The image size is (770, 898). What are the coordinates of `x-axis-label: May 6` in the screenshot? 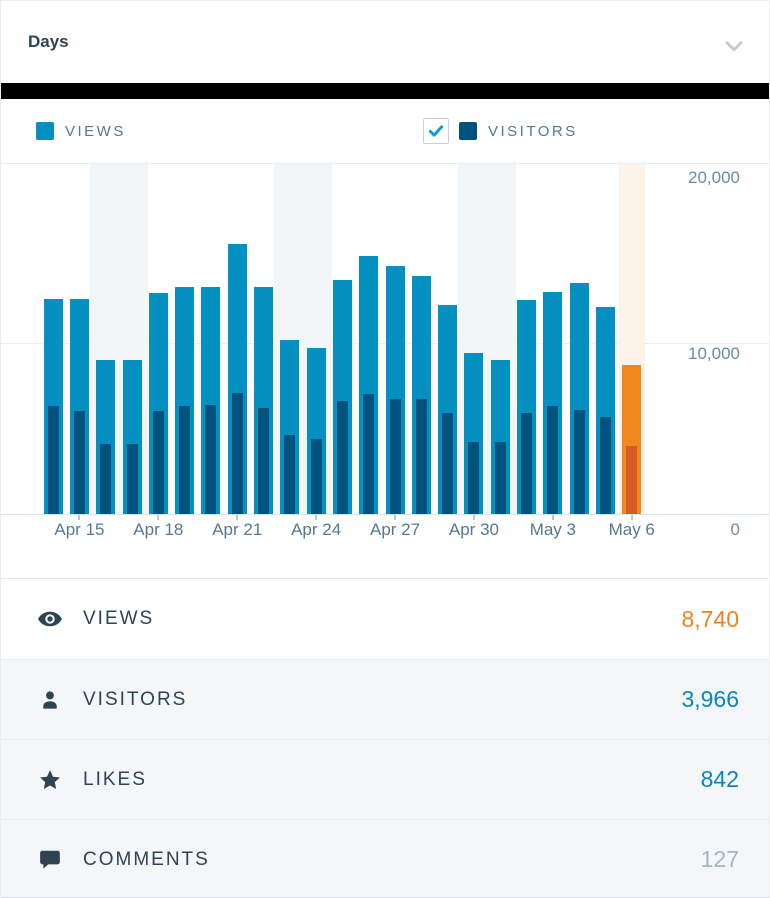 It's located at (631, 529).